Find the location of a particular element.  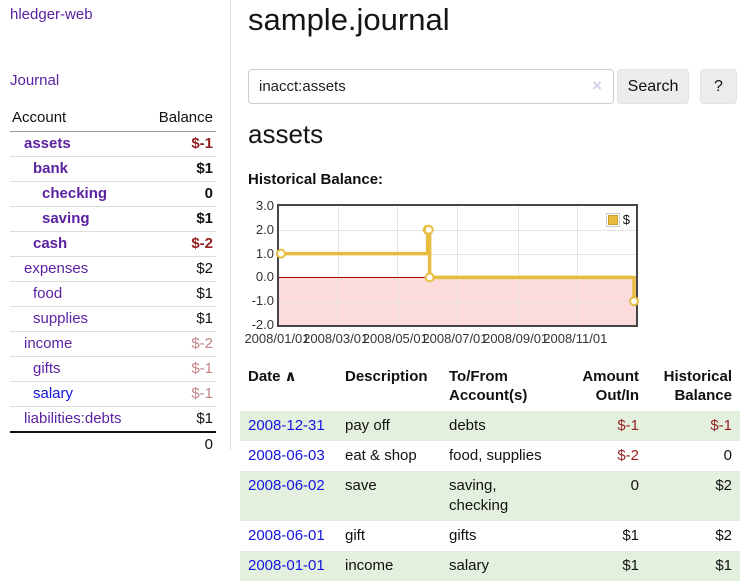

column-header-description: Description is located at coordinates (386, 376).